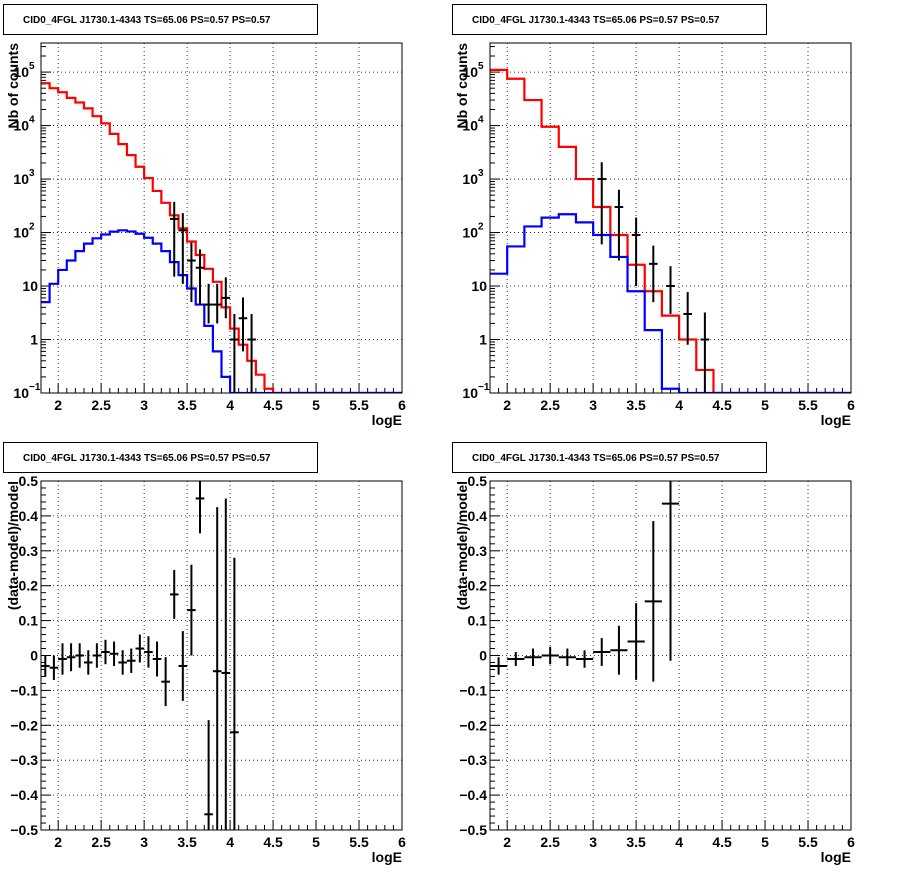 The height and width of the screenshot is (875, 898). I want to click on y-tick-label: −0.4, so click(24, 795).